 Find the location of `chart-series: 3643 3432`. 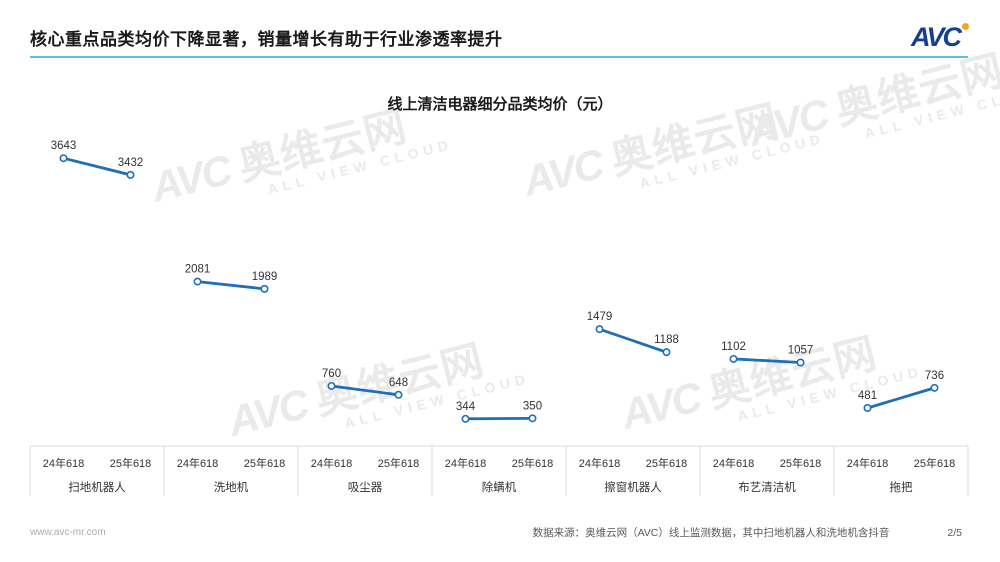

chart-series: 3643 3432 is located at coordinates (97, 159).